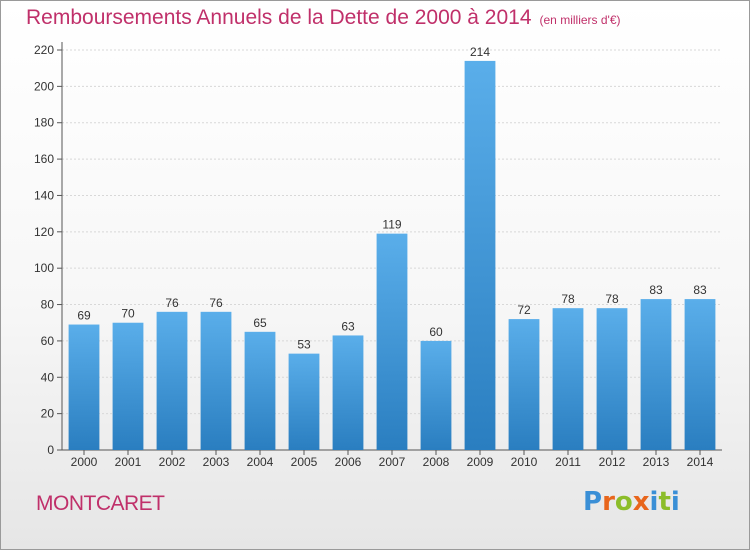 The height and width of the screenshot is (550, 750). I want to click on x-tick-label-2013: 2013, so click(656, 462).